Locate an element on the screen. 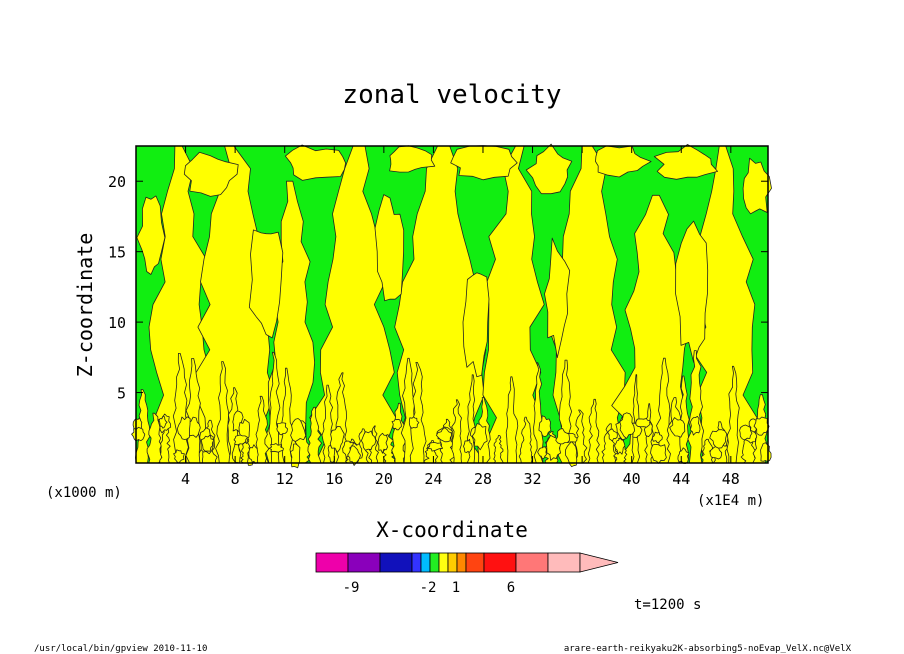 The image size is (904, 654). footer-left: /usr/local/bin/gpview 2010-11-10 is located at coordinates (120, 649).